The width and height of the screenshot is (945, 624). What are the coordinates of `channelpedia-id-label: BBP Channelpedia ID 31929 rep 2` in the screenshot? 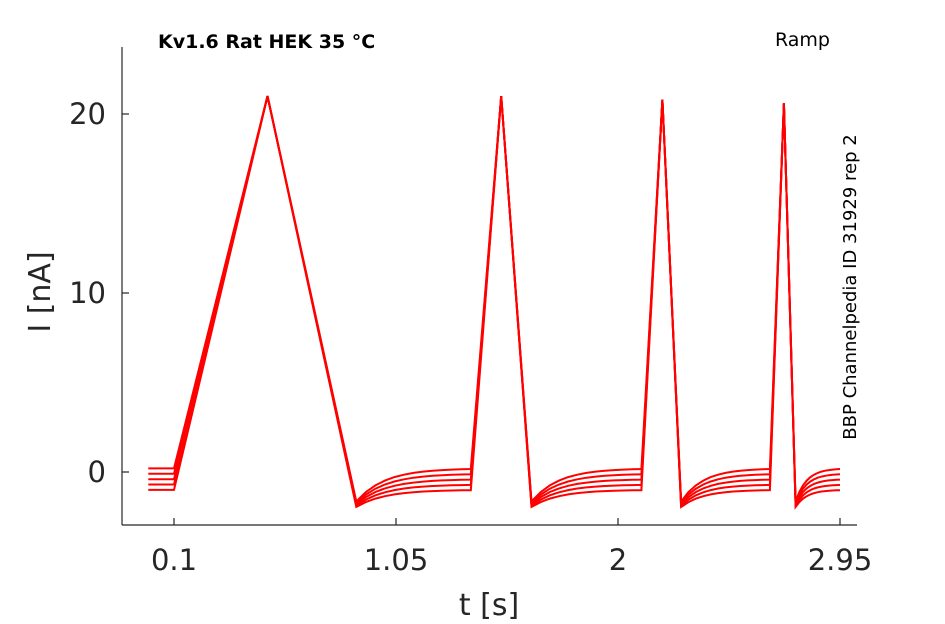 It's located at (850, 286).